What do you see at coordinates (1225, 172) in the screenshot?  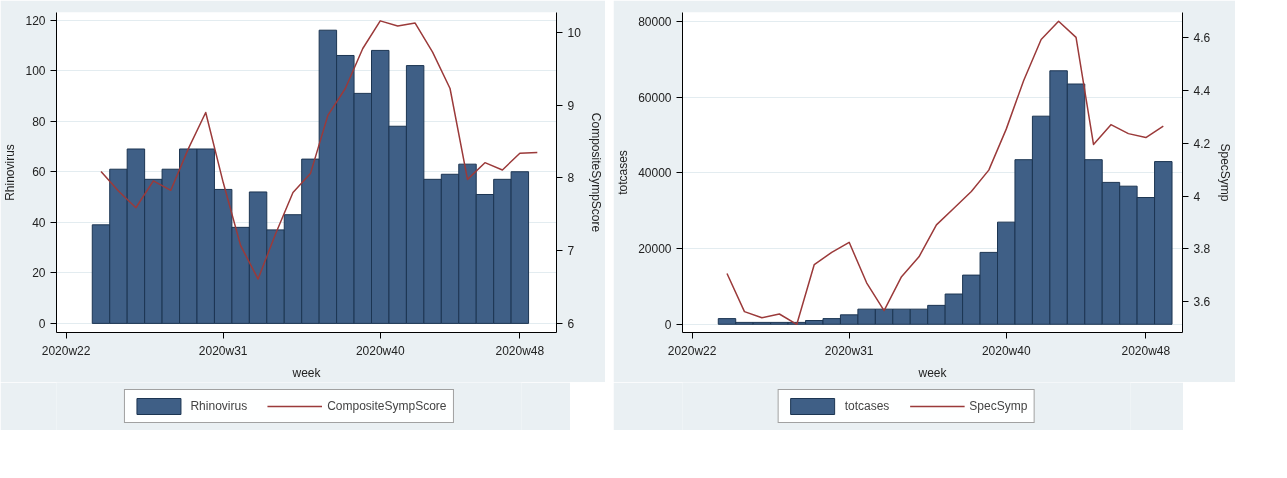 I see `y2-axis-title: SpecSymp` at bounding box center [1225, 172].